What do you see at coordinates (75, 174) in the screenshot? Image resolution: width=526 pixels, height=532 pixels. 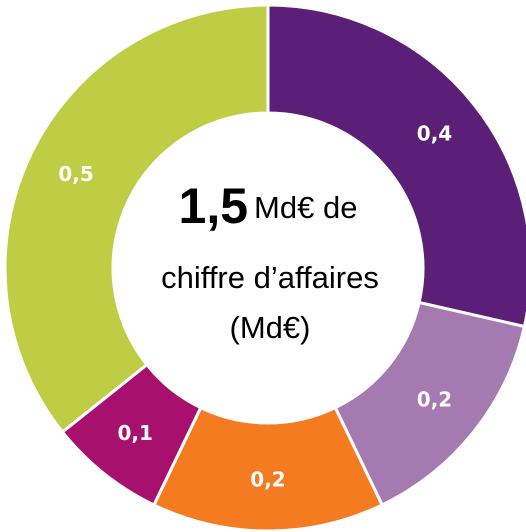 I see `value-label: 0,5` at bounding box center [75, 174].